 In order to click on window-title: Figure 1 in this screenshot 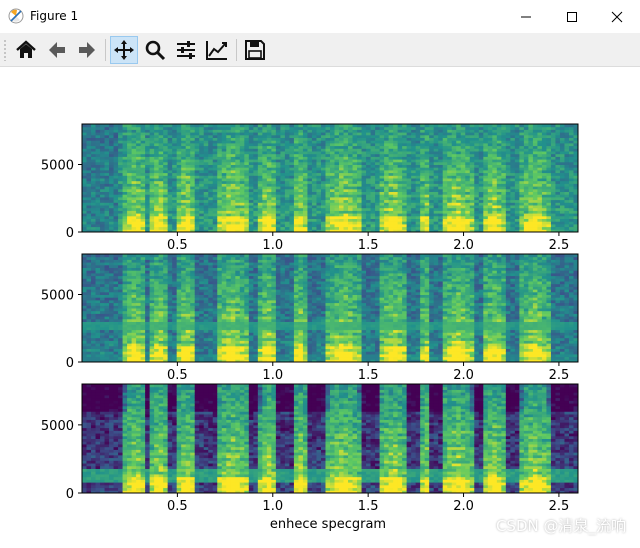, I will do `click(54, 16)`.